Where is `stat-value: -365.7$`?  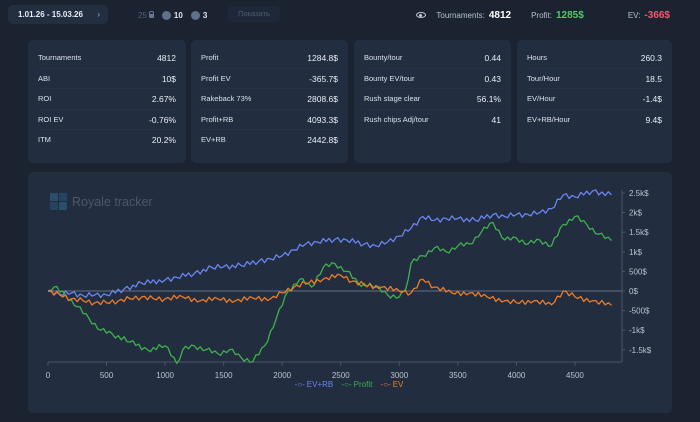
stat-value: -365.7$ is located at coordinates (323, 78).